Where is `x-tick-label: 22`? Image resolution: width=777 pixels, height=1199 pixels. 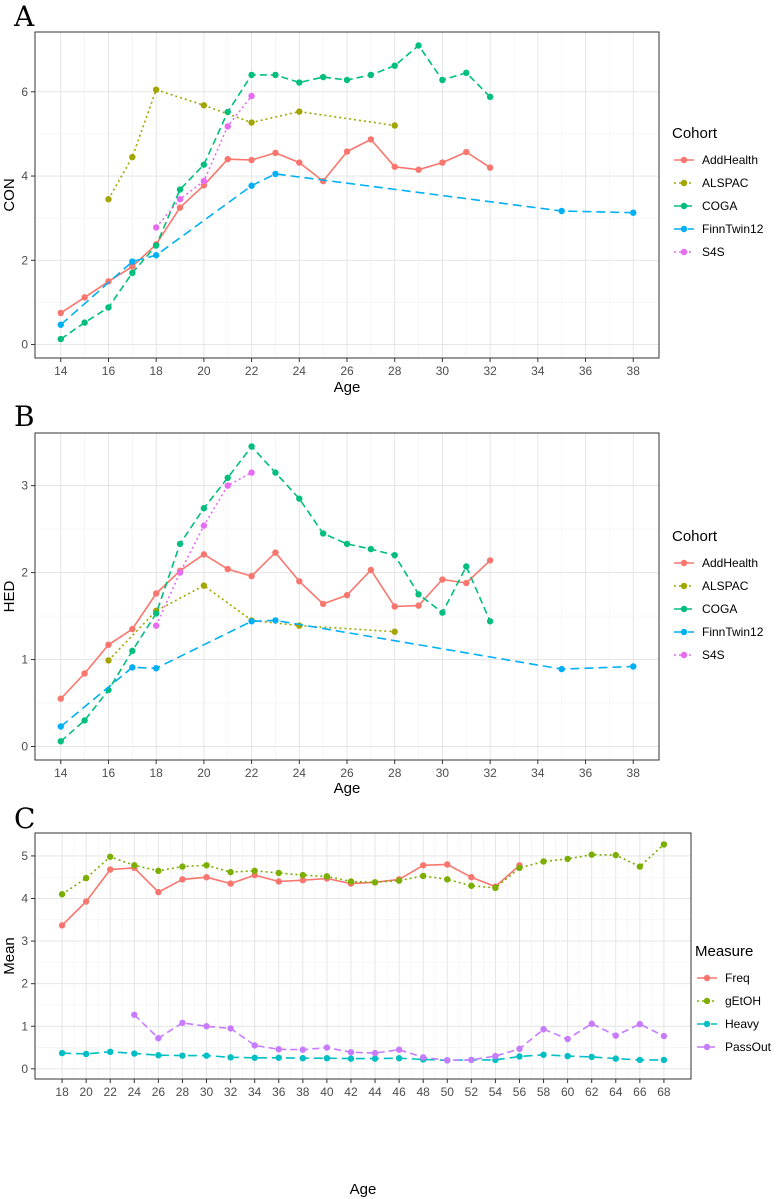 x-tick-label: 22 is located at coordinates (252, 371).